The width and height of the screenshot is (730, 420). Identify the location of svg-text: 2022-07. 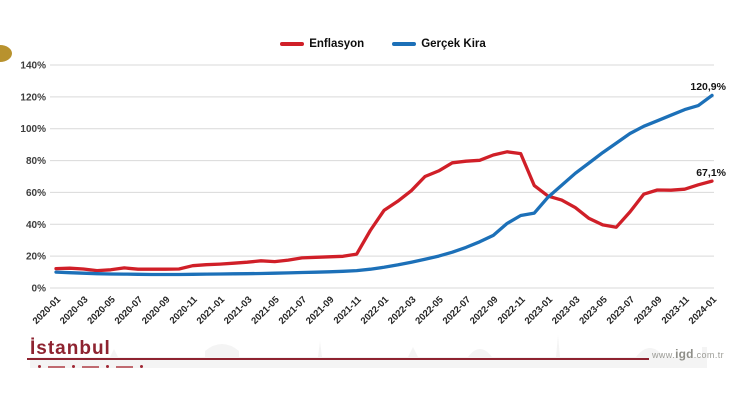
(457, 310).